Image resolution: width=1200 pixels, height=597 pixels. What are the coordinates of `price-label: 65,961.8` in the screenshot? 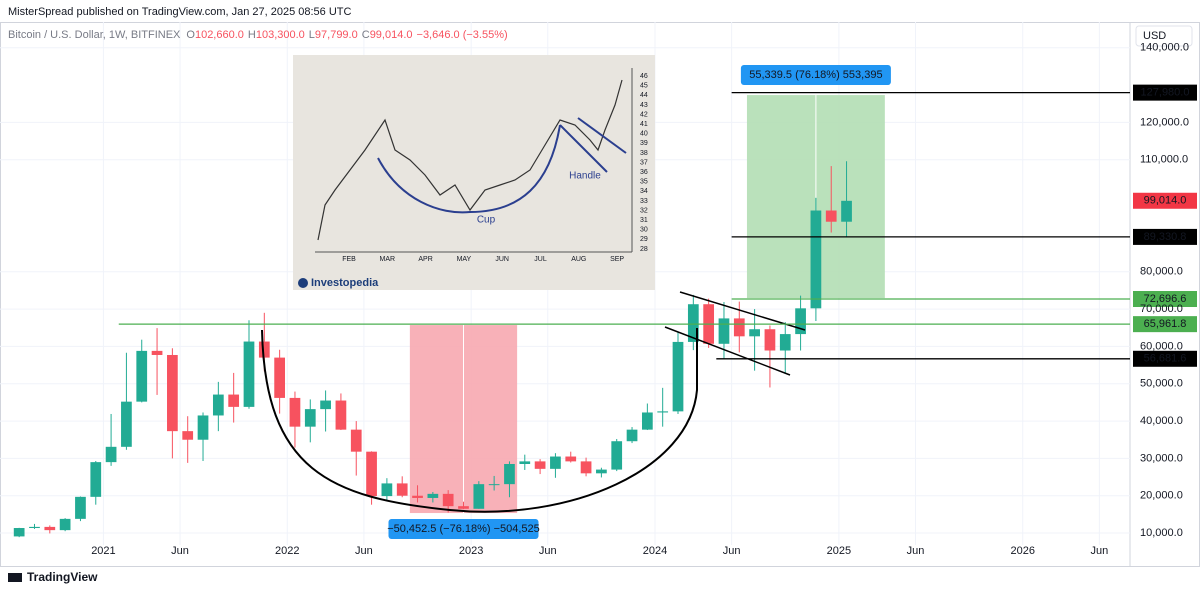 It's located at (1165, 324).